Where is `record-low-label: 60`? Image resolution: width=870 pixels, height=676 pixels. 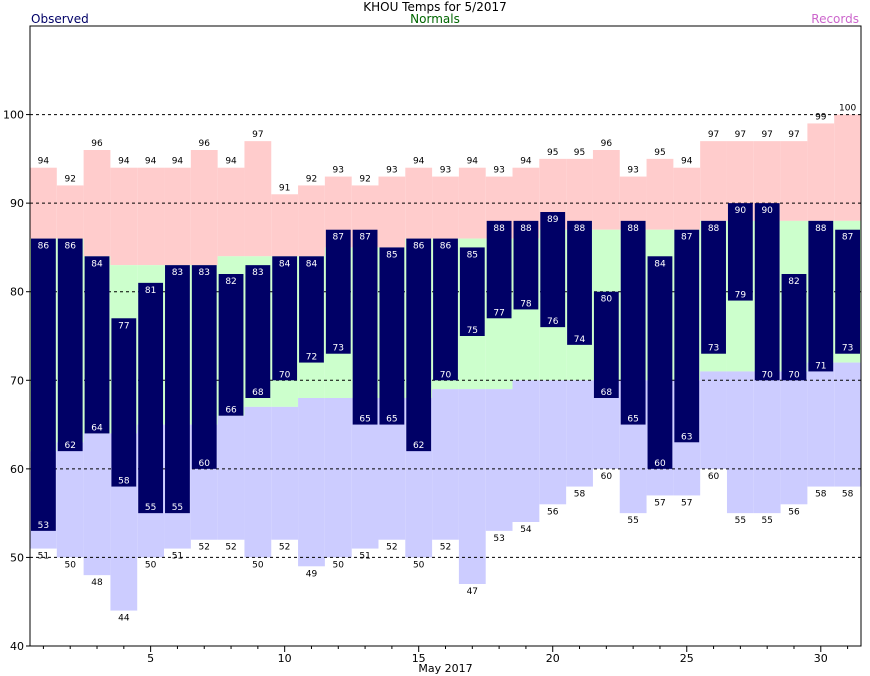 record-low-label: 60 is located at coordinates (714, 477).